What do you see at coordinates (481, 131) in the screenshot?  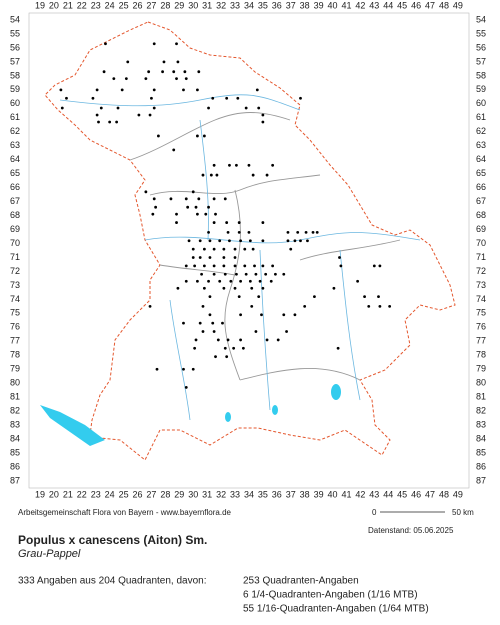 I see `row-label: 62` at bounding box center [481, 131].